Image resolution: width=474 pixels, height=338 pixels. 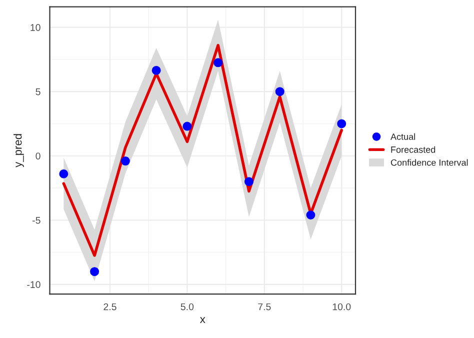 I want to click on y-tick-label: -10, so click(x=33, y=284).